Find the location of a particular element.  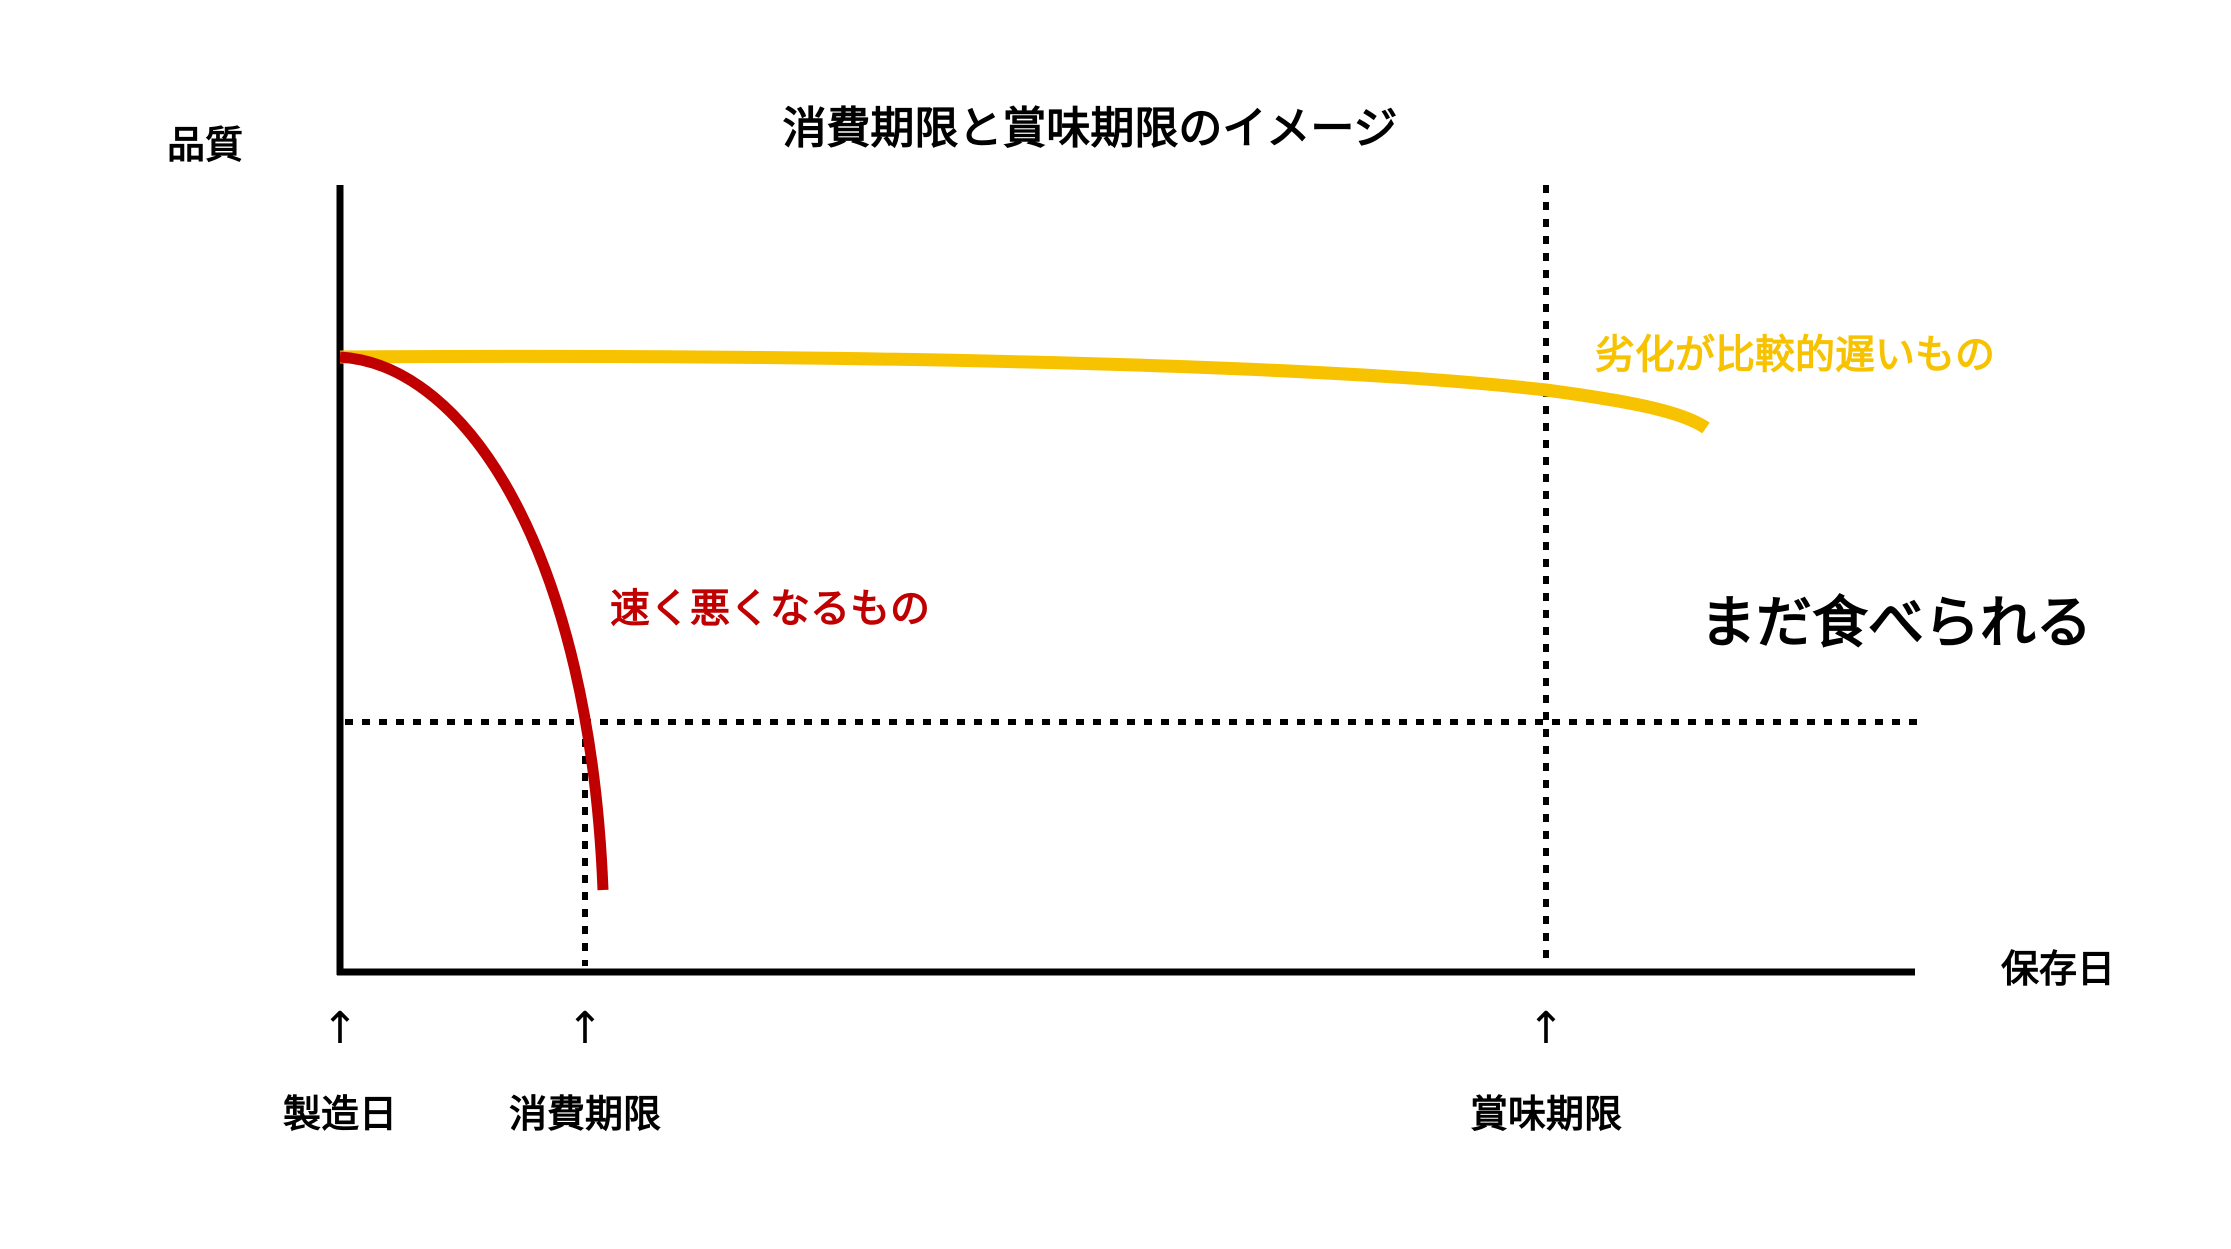

use-by-date-label: 消費期限 is located at coordinates (585, 1114).